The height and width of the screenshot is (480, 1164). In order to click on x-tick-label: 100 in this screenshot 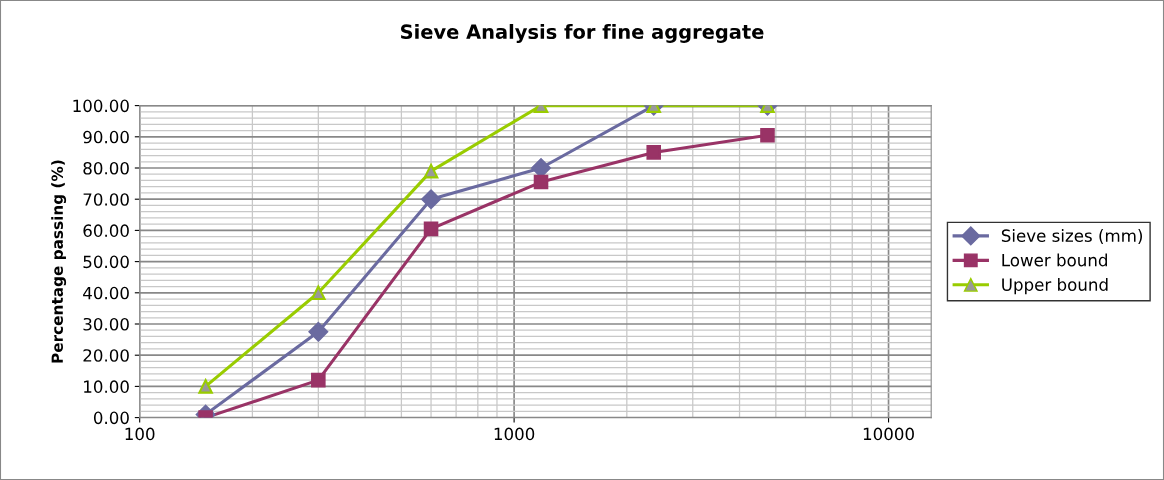, I will do `click(140, 434)`.